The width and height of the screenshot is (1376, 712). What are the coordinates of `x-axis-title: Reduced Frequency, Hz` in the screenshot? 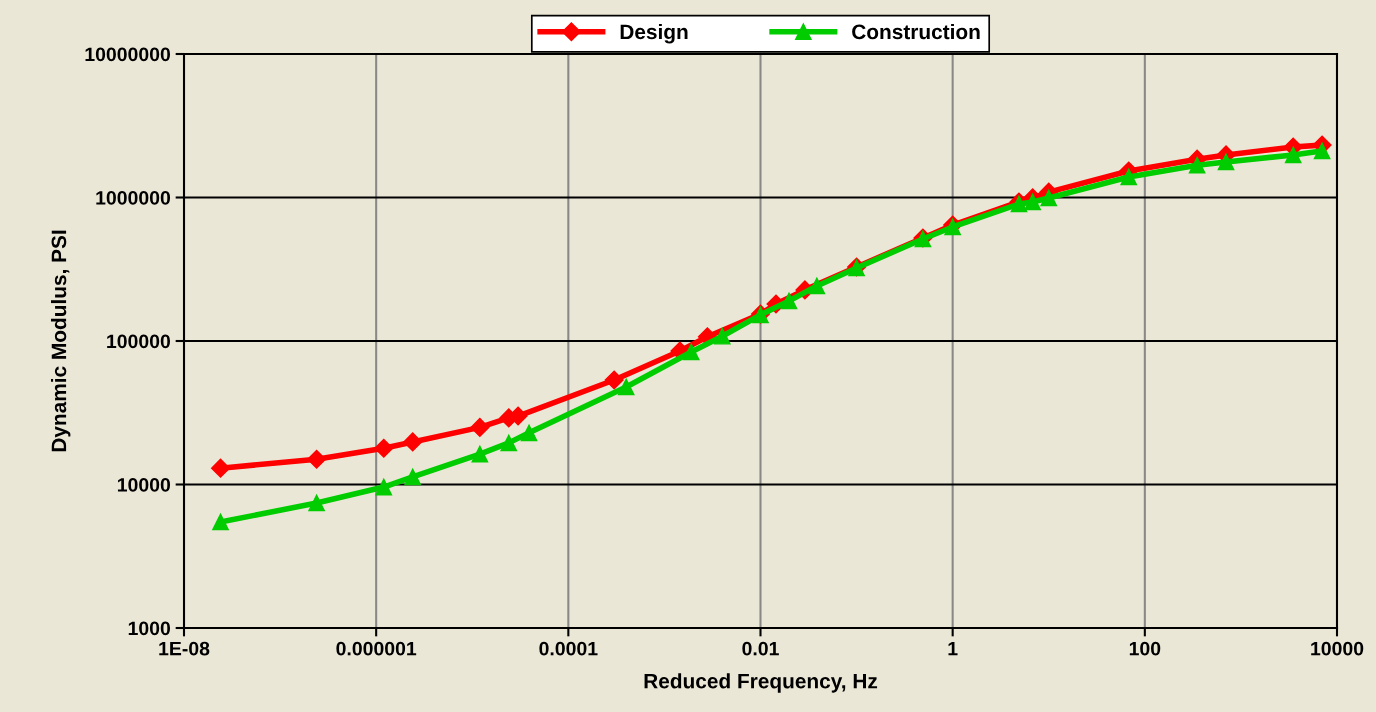 It's located at (761, 683).